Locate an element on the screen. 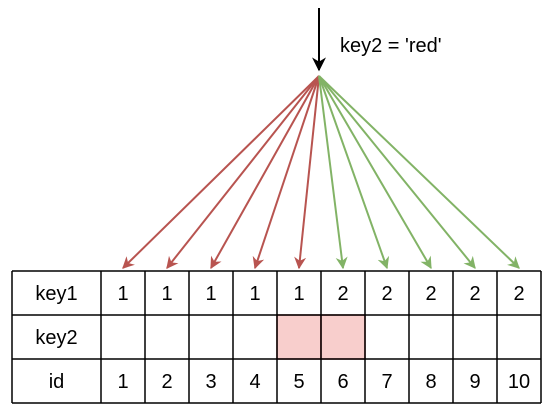  cell-key1-10: 2 is located at coordinates (518, 294).